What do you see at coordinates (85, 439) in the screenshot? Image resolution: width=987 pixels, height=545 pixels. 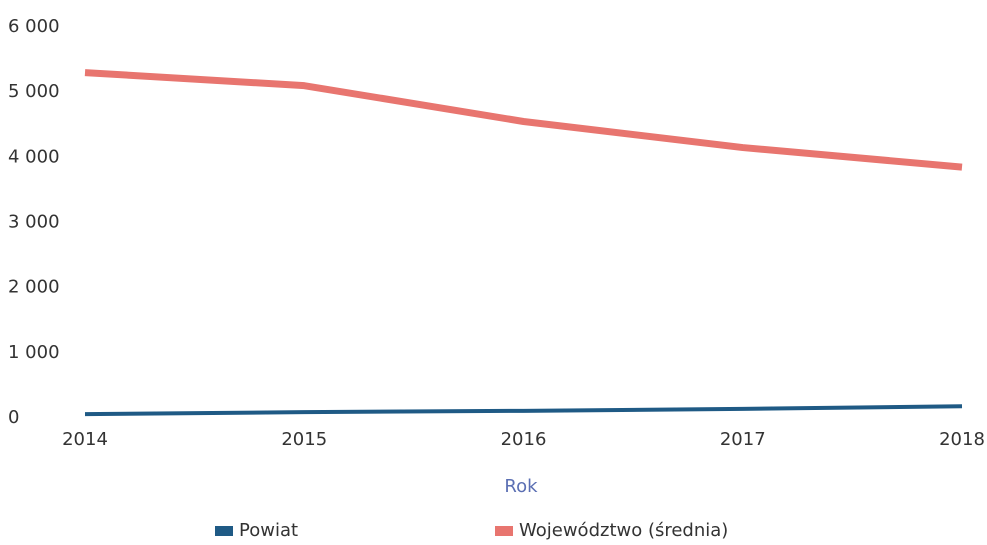 I see `x-tick-label: 2014` at bounding box center [85, 439].